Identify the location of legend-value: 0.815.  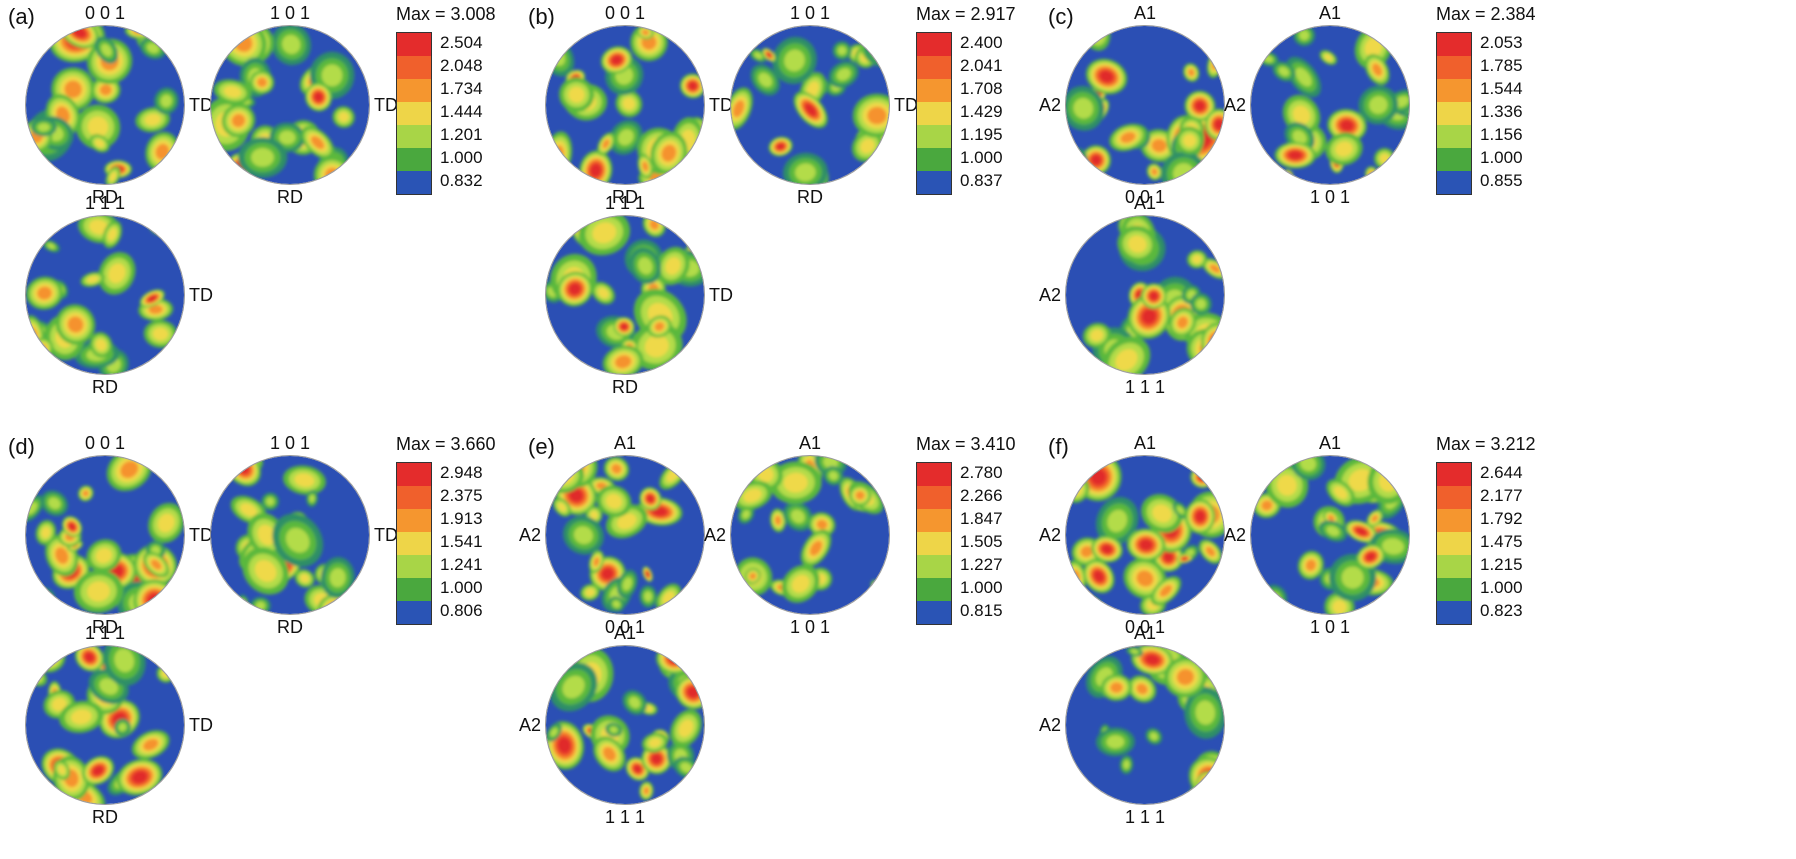
(981, 610).